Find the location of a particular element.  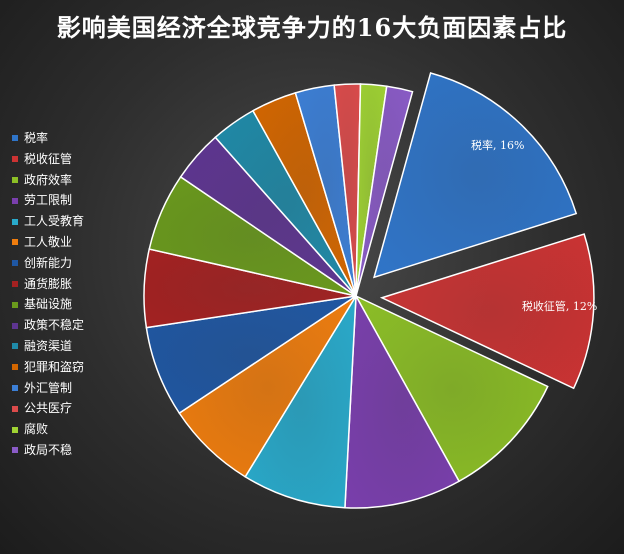

legend-label: 外汇管制 is located at coordinates (48, 388).